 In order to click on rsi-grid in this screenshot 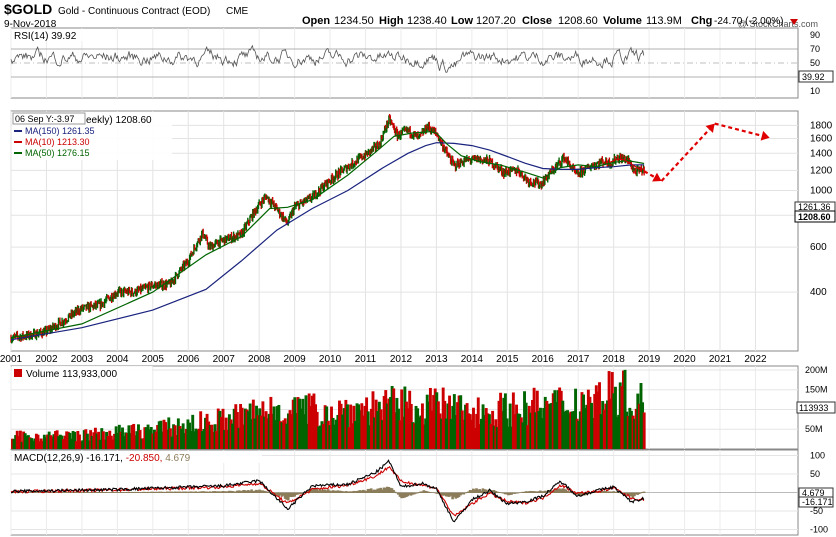, I will do `click(404, 63)`.